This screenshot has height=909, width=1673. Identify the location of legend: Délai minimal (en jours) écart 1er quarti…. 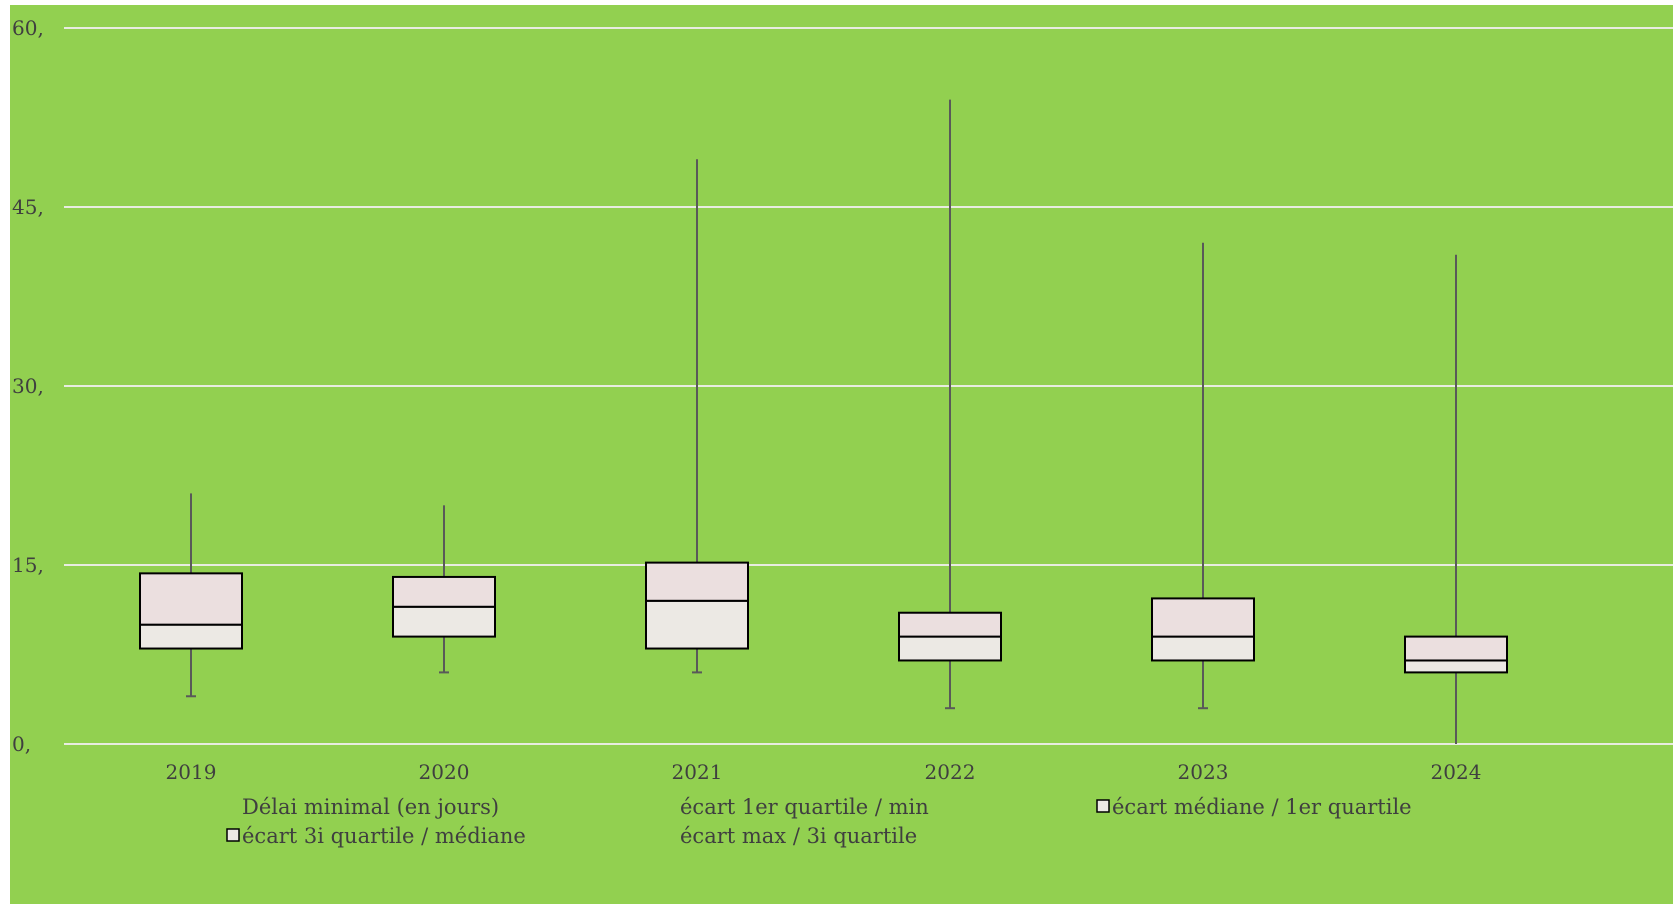
(819, 821).